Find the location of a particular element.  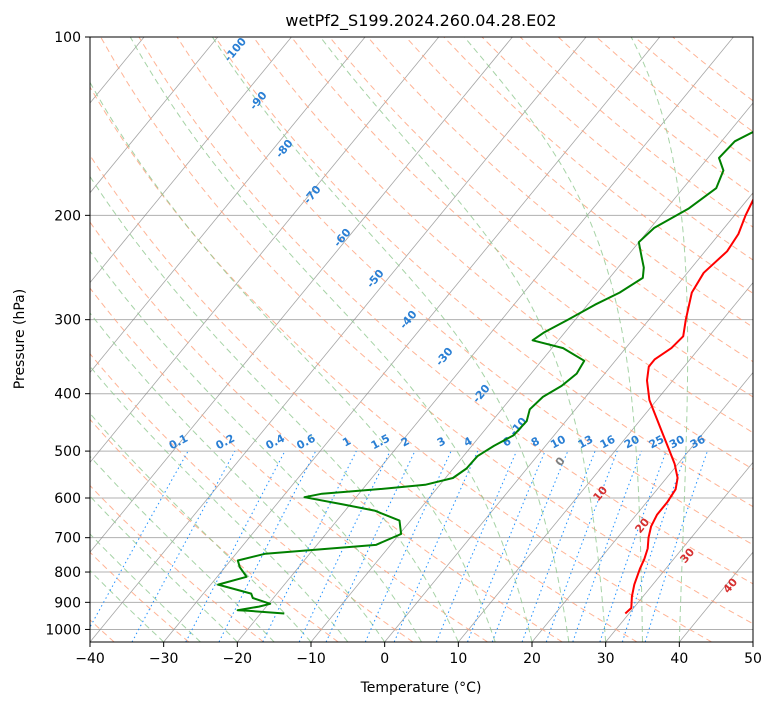

x-tick-label: −30 is located at coordinates (164, 659).